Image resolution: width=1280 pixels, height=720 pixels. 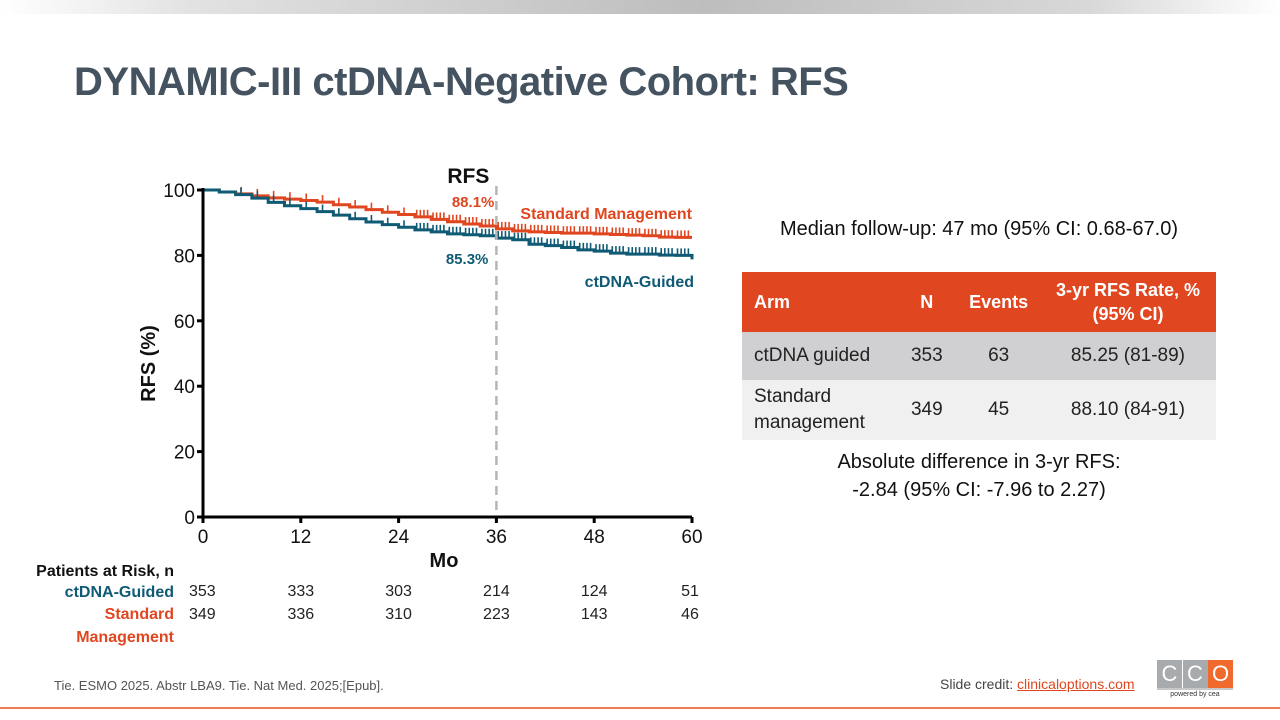 I want to click on table-row: Standard management 349 45 88.10 (84-91), so click(x=979, y=410).